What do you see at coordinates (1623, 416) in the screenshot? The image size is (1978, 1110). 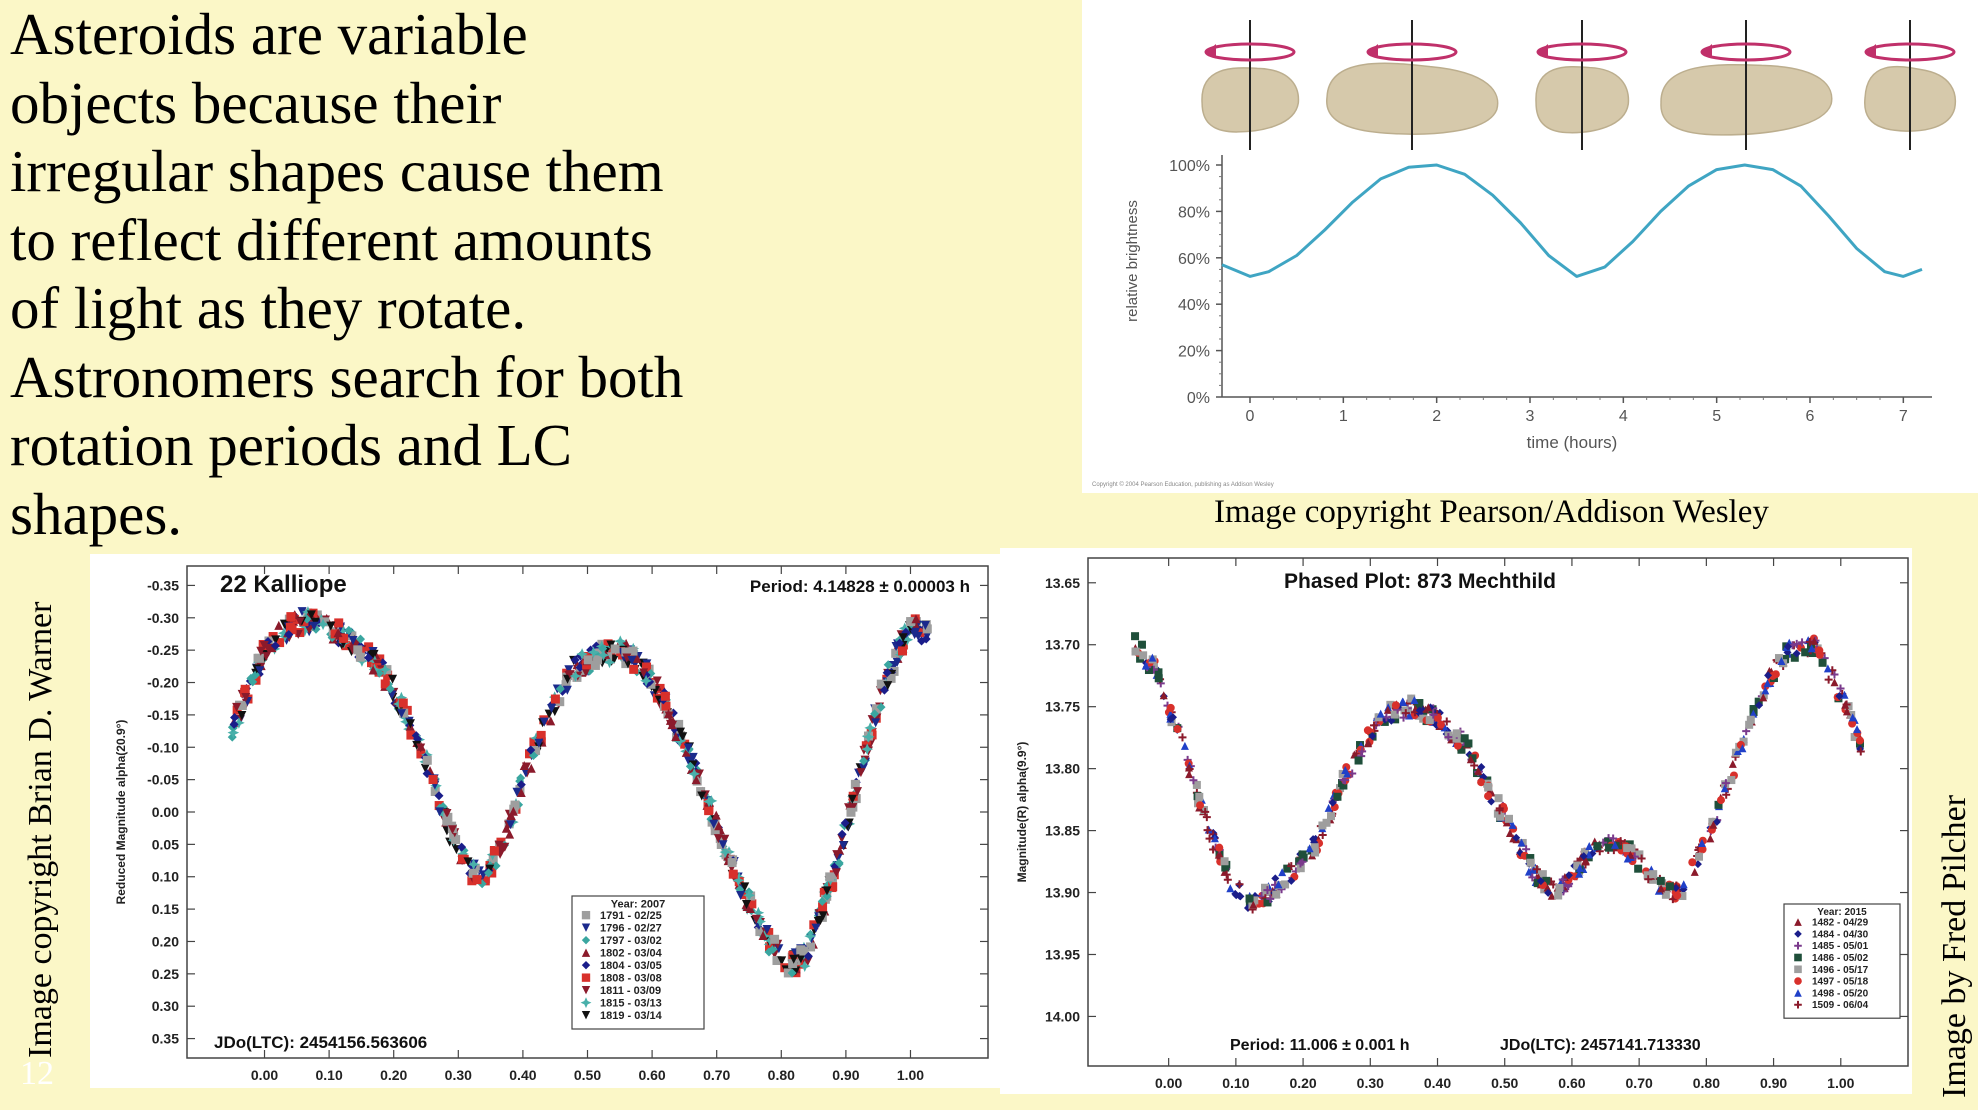 I see `x-tick-label: 4` at bounding box center [1623, 416].